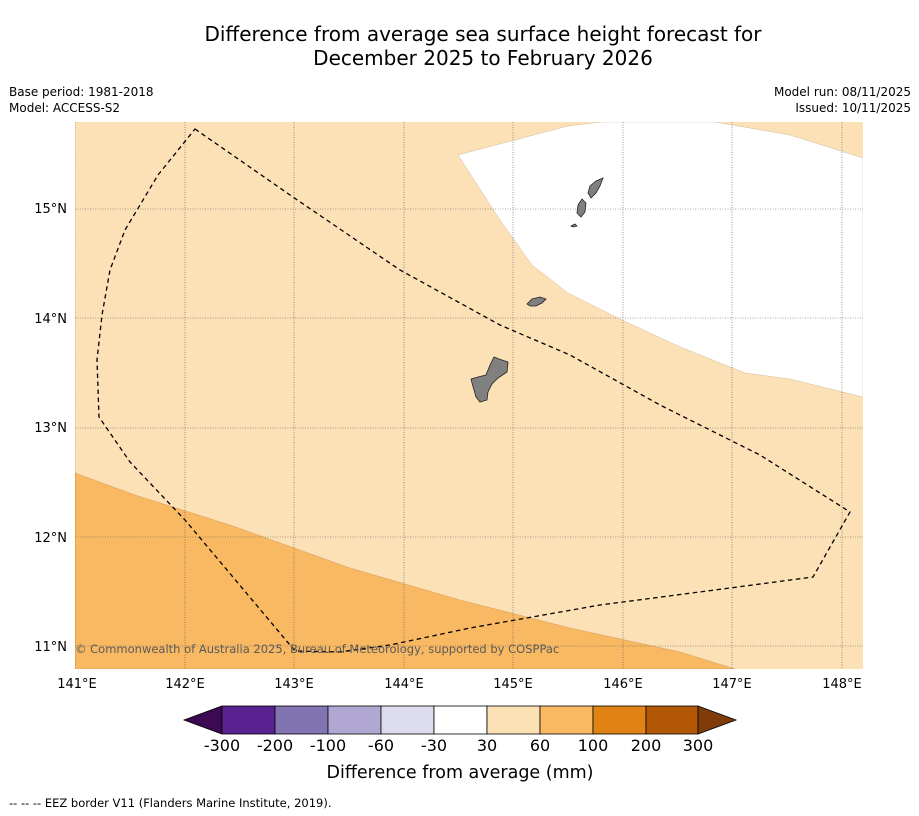 The height and width of the screenshot is (816, 919). What do you see at coordinates (50, 538) in the screenshot?
I see `lat-label: 12°N` at bounding box center [50, 538].